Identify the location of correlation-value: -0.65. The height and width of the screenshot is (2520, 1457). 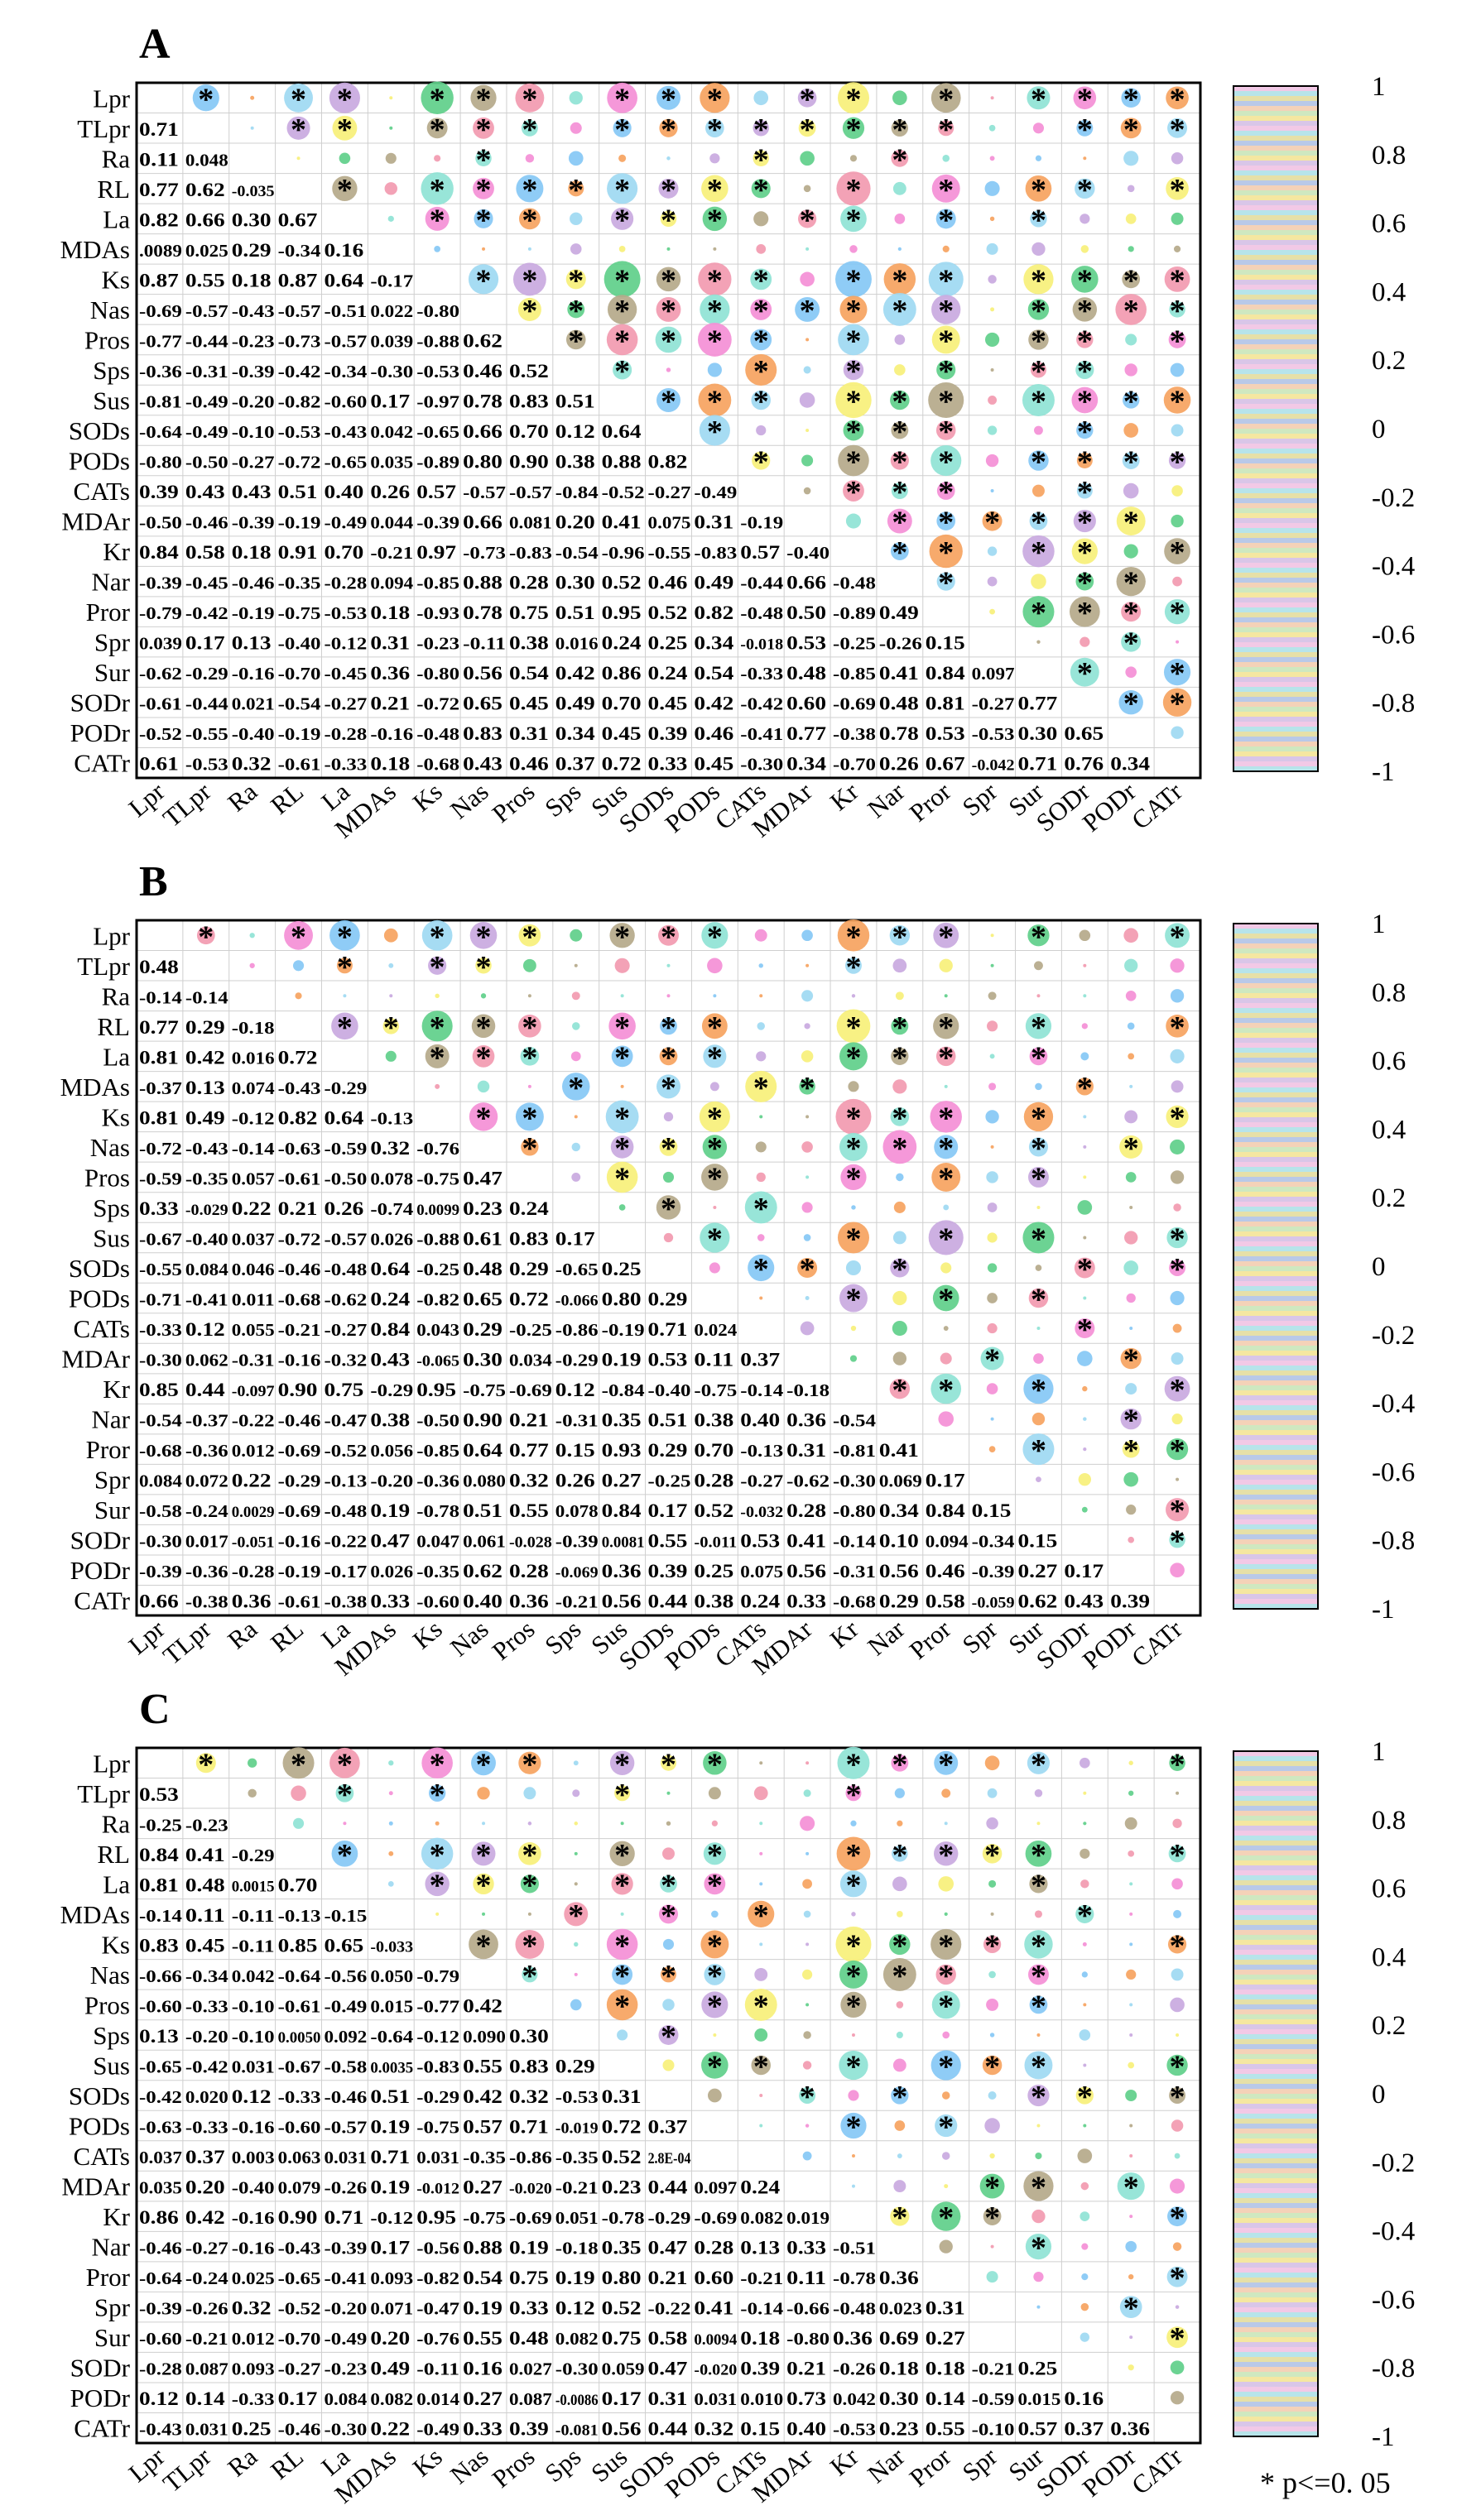
(160, 2066).